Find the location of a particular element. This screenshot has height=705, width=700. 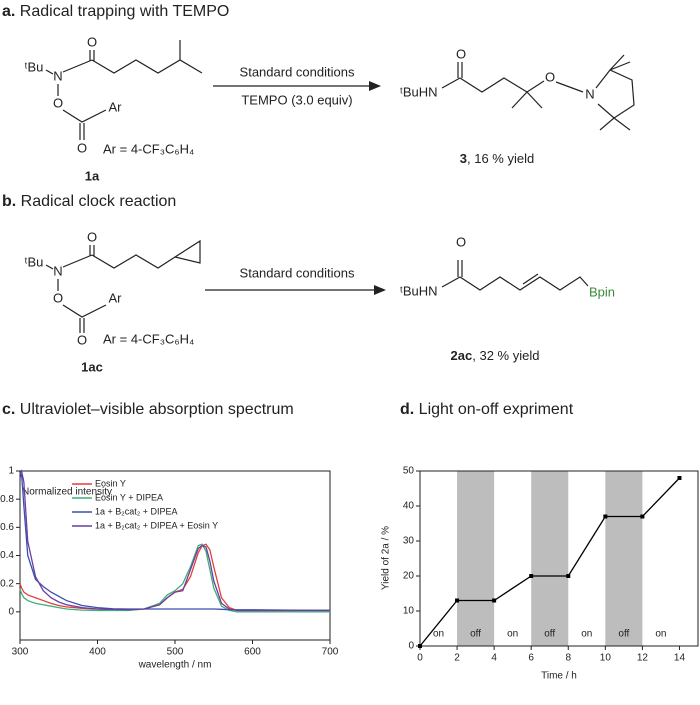

y-tick-label: 0.6 is located at coordinates (7, 527).